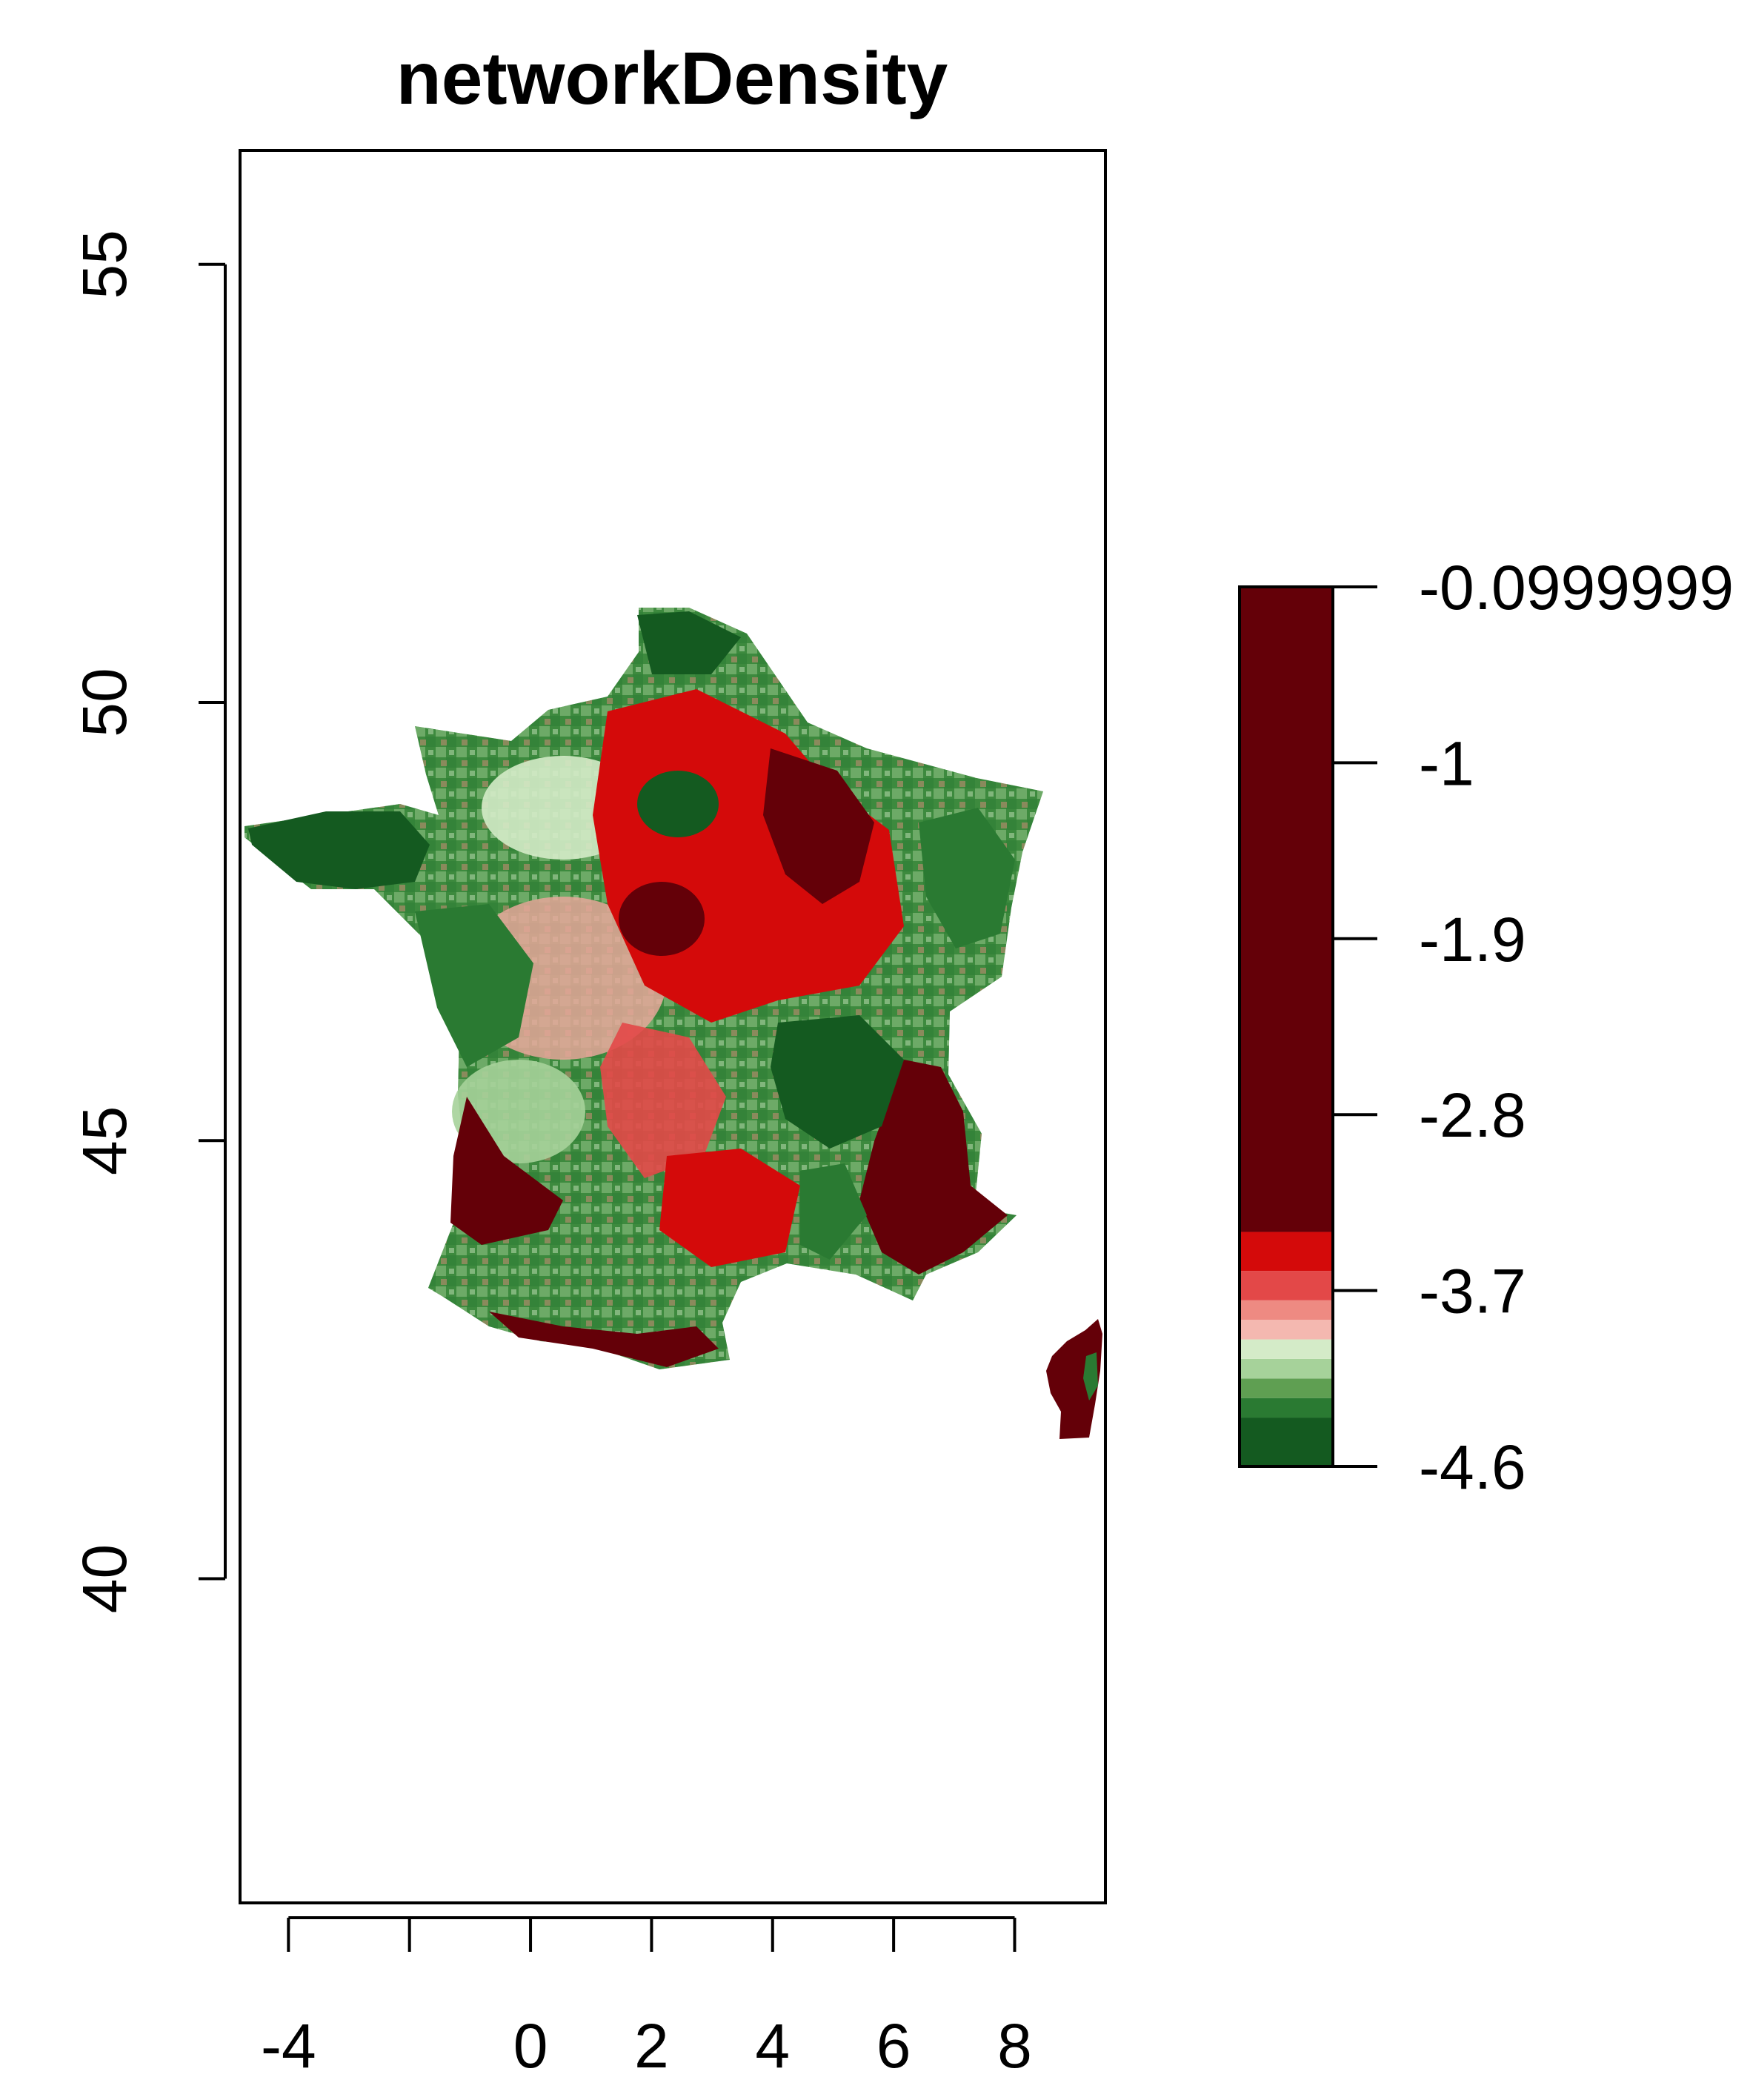 This screenshot has height=2100, width=1750. Describe the element at coordinates (1074, 1379) in the screenshot. I see `corsica` at that location.